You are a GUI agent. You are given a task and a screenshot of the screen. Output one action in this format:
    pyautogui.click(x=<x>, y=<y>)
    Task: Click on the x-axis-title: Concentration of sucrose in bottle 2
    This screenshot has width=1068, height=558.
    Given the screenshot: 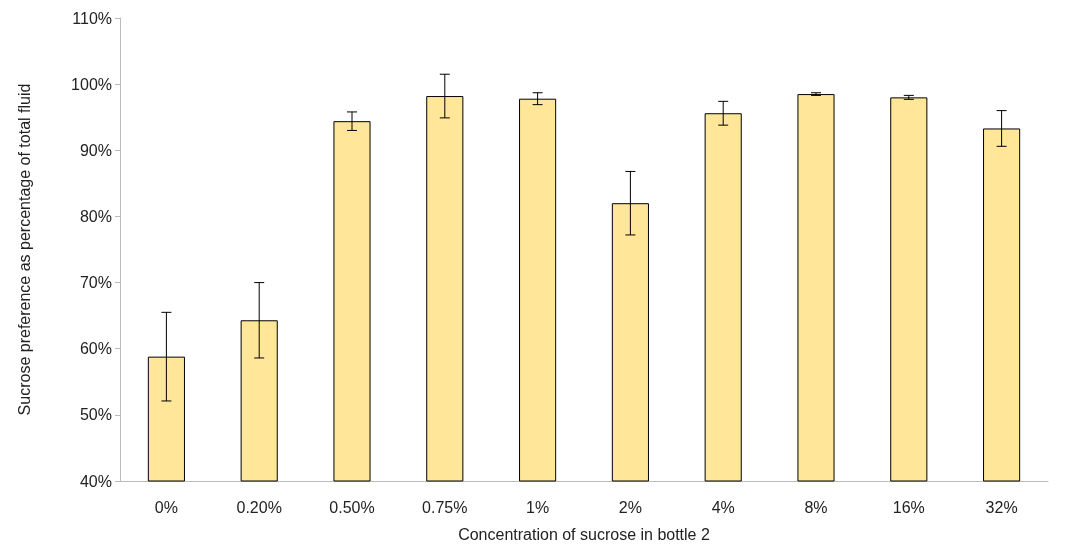 What is the action you would take?
    pyautogui.click(x=584, y=534)
    